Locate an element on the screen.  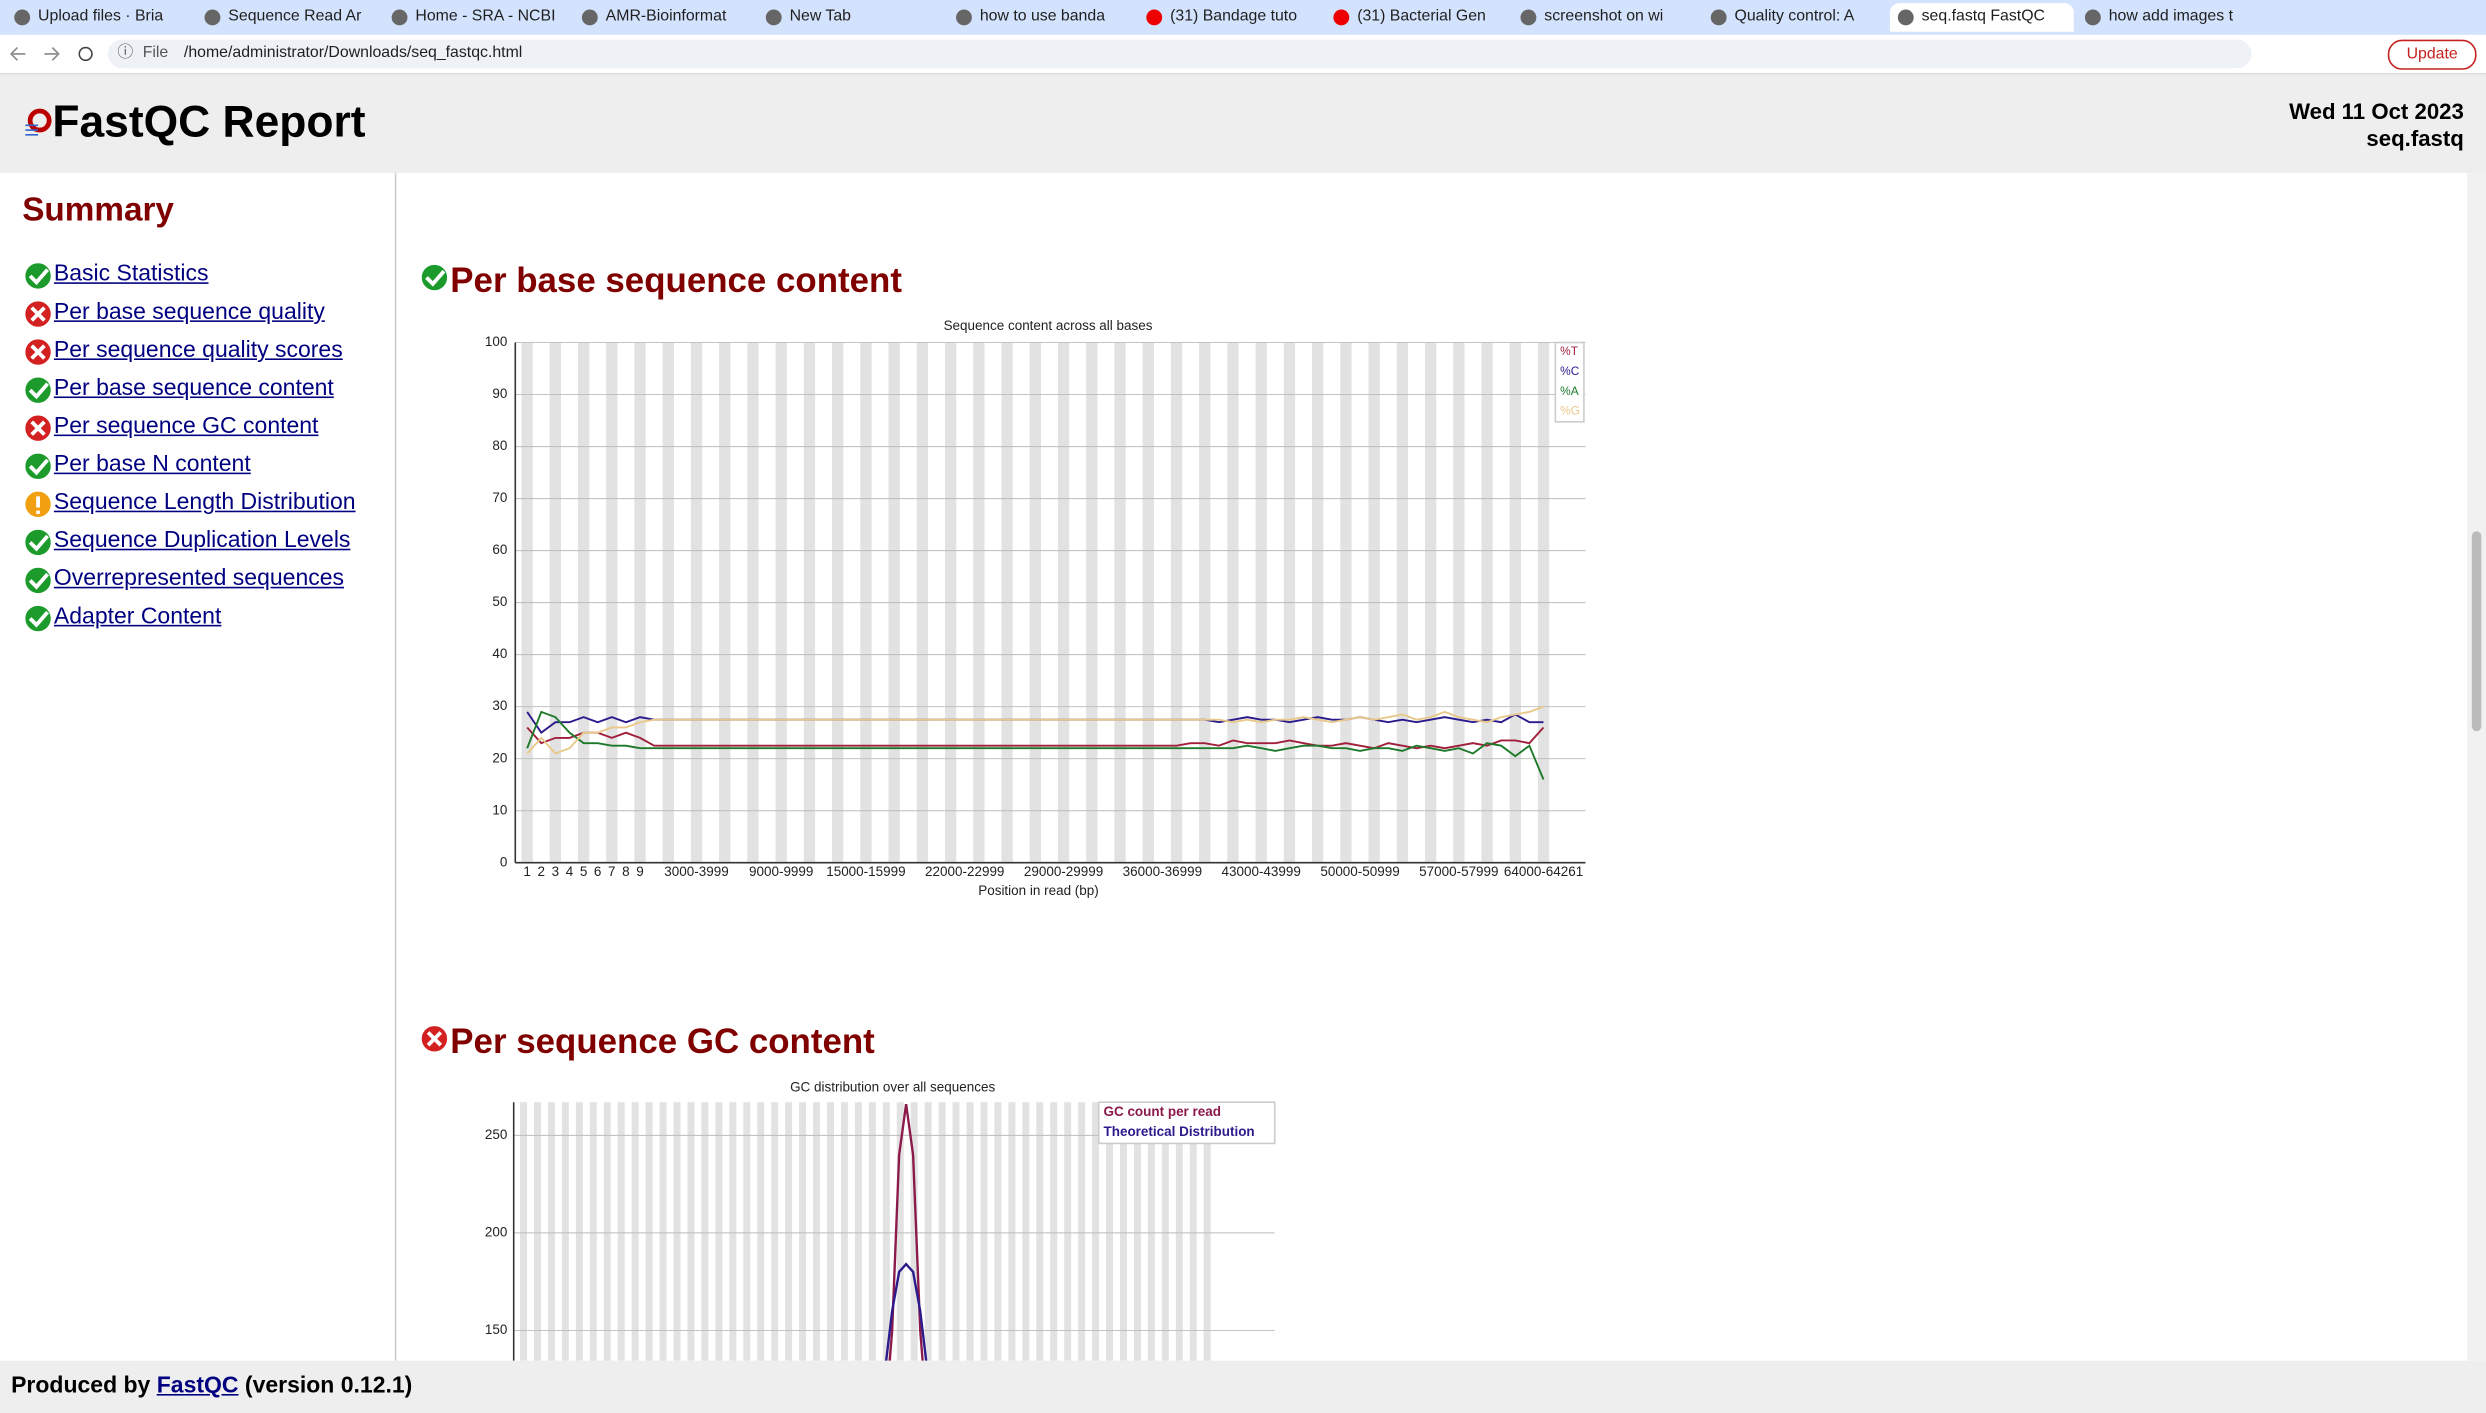
browser-tab: (31) Bacterial Gen is located at coordinates (1417, 17).